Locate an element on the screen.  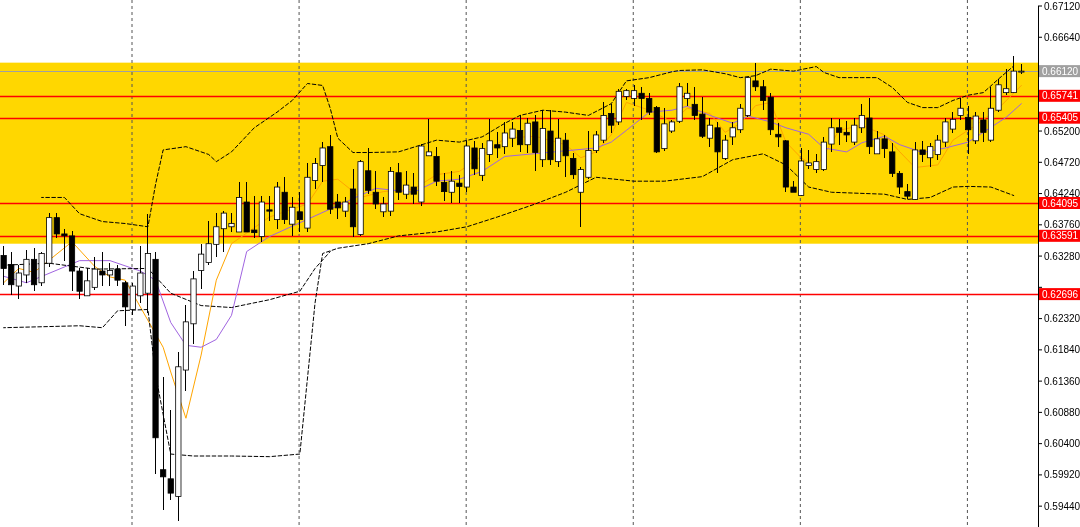
y-tick-label: 0.66640 is located at coordinates (1062, 37).